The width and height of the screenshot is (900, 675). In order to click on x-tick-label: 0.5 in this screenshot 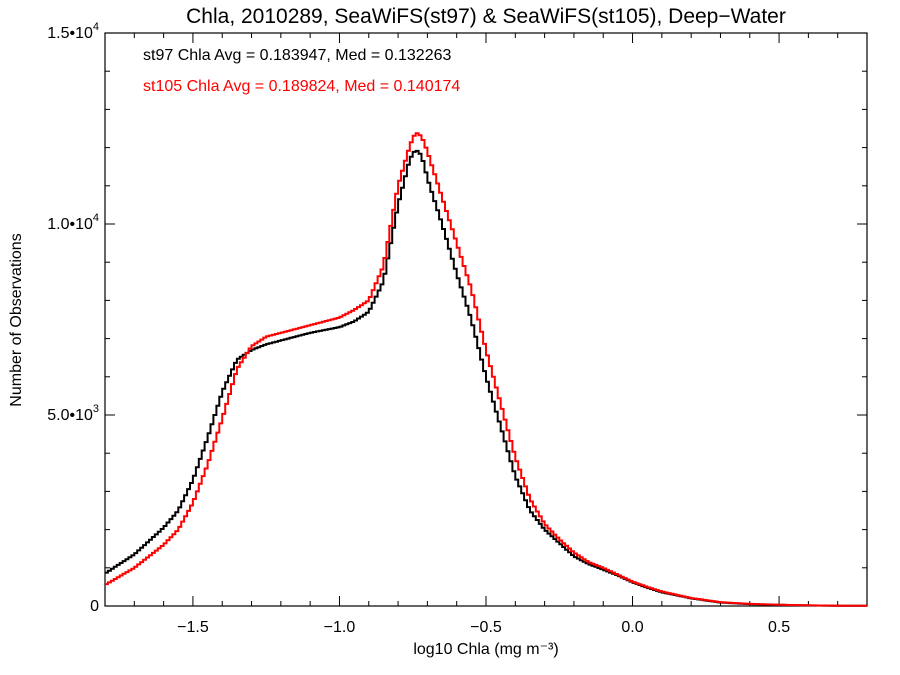, I will do `click(779, 627)`.